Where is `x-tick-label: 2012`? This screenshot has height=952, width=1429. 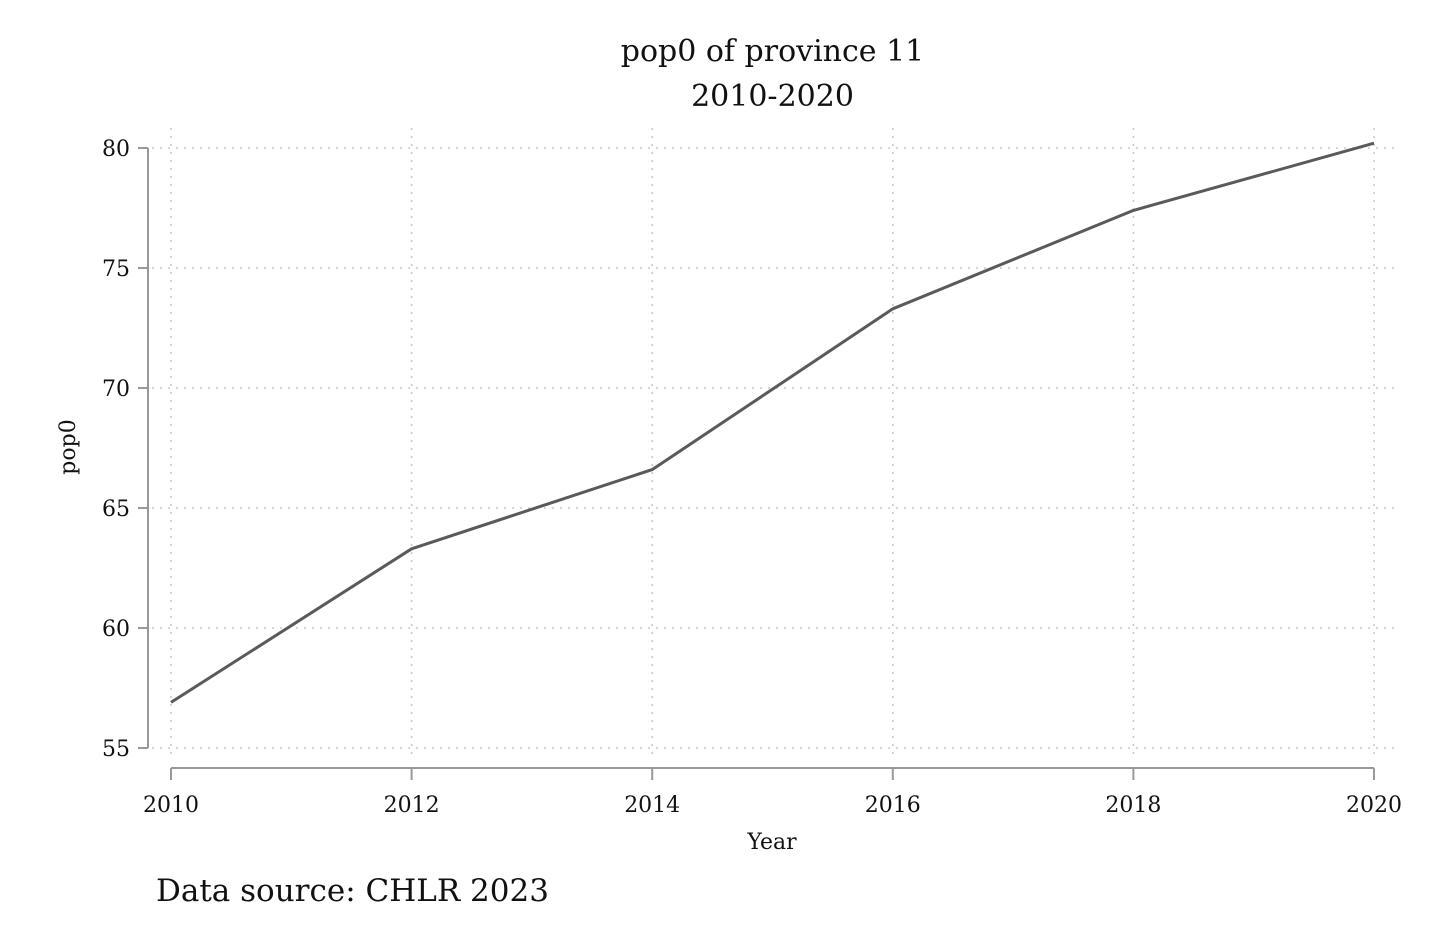 x-tick-label: 2012 is located at coordinates (412, 805).